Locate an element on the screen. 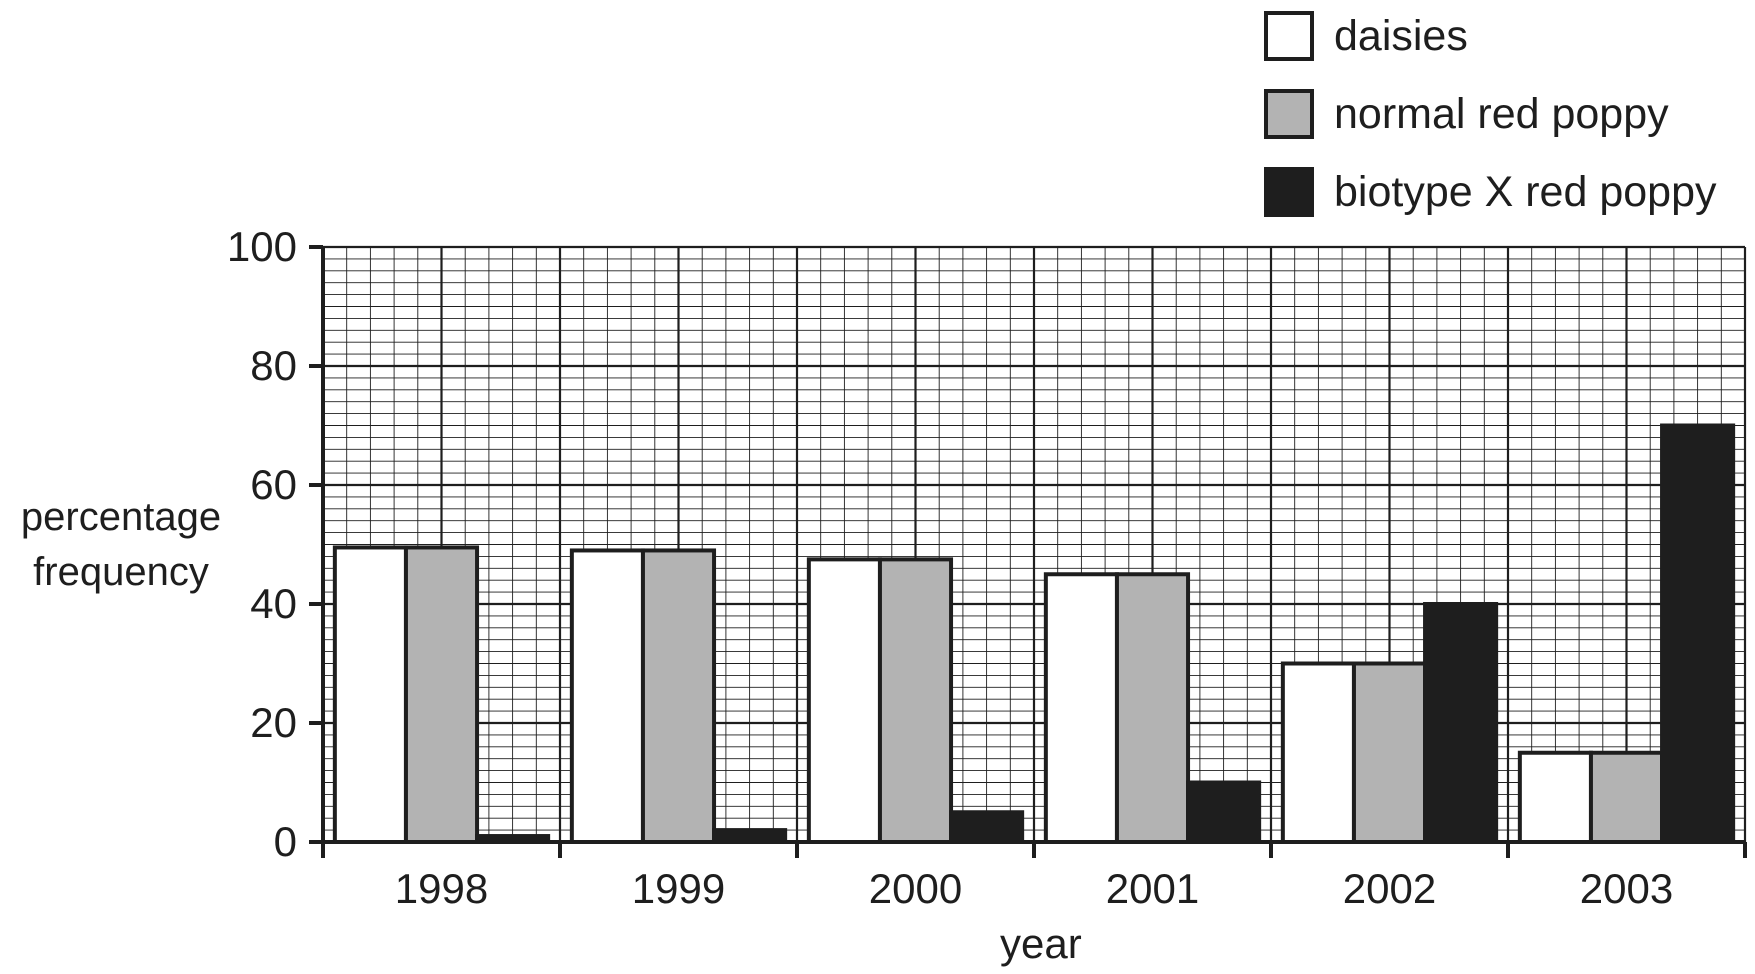  legend-label-normal-red-poppy: normal red poppy is located at coordinates (1501, 114).